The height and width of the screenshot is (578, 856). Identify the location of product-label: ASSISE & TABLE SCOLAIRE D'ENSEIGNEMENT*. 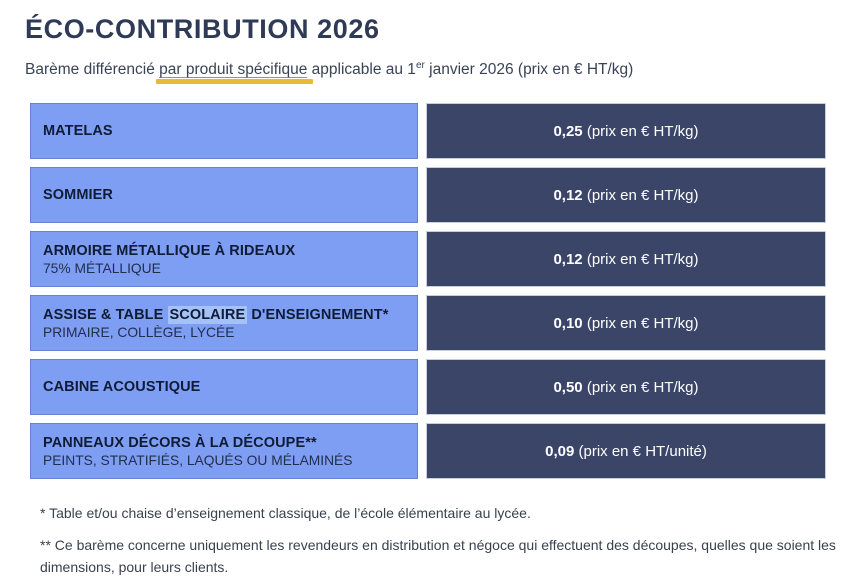
(216, 314).